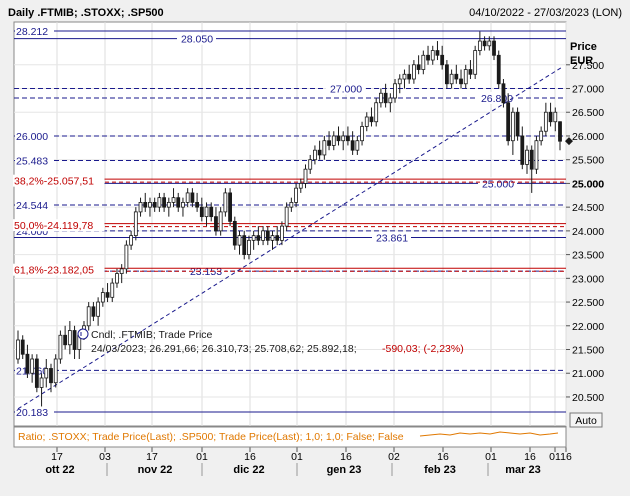  I want to click on price-level-label: 26.000, so click(32, 137).